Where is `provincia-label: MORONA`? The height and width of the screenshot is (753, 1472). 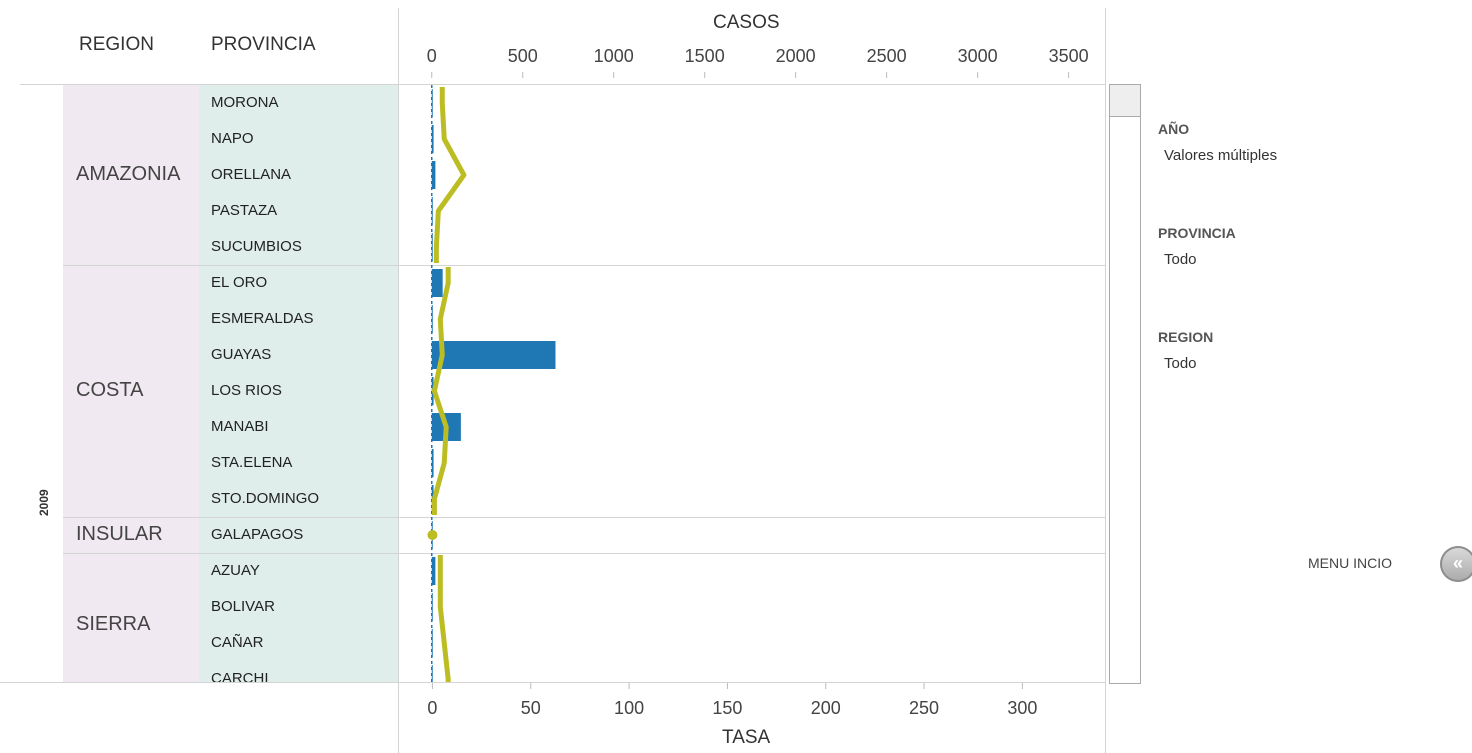
provincia-label: MORONA is located at coordinates (245, 102).